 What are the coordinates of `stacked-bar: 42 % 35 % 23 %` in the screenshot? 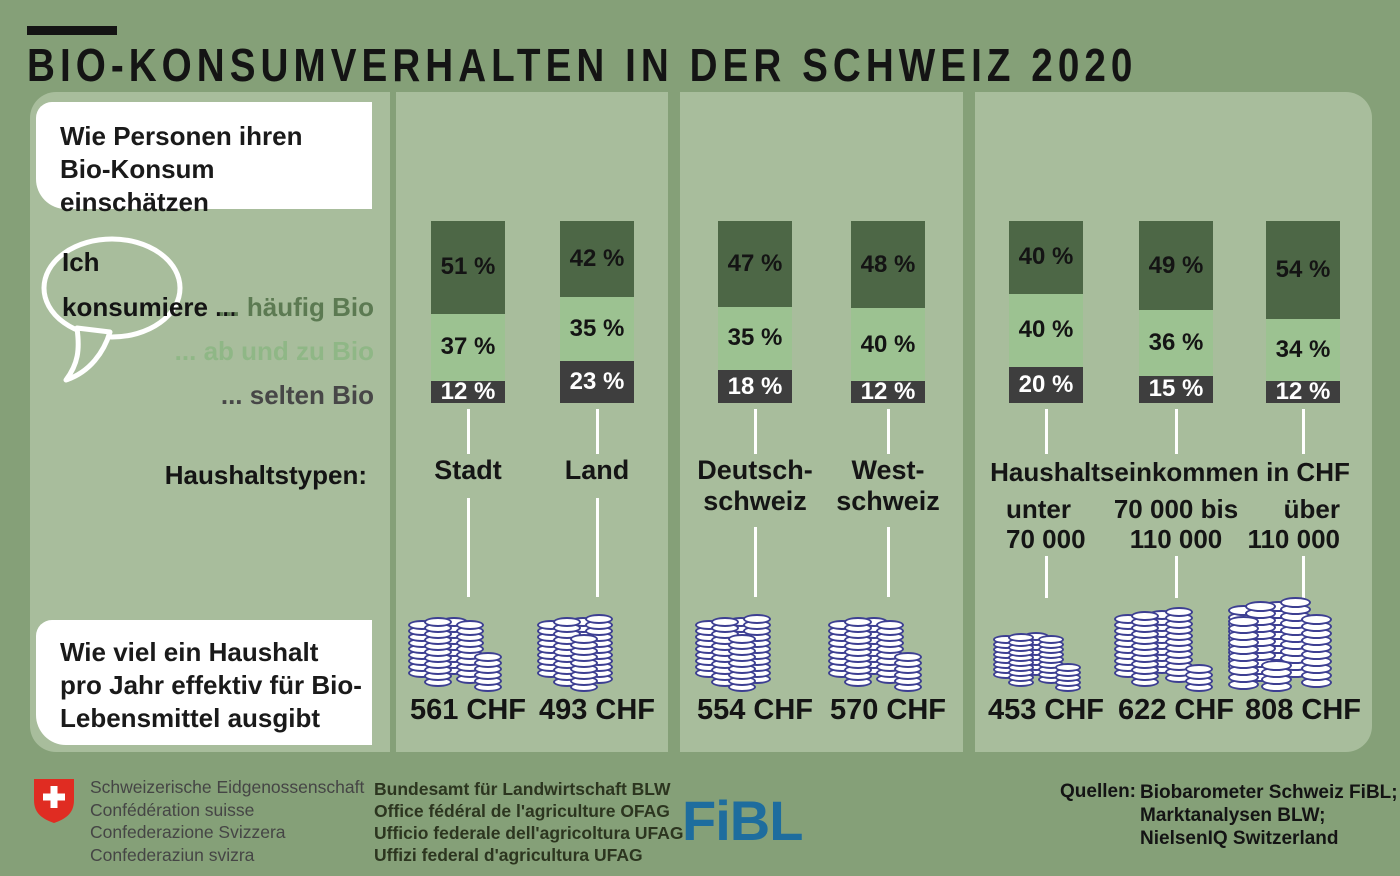 It's located at (597, 312).